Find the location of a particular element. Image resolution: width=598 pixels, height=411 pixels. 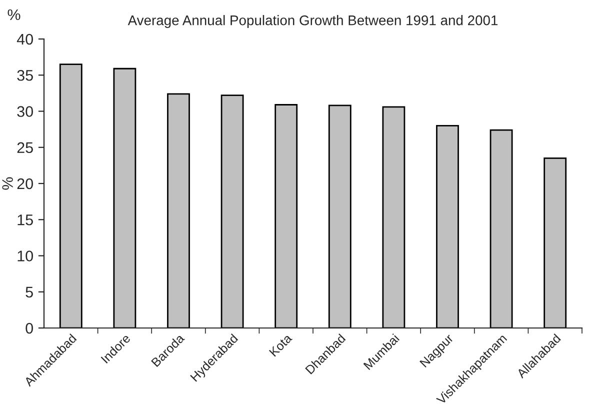

chart-title: Average Annual Population Growth Between 1991 and 2001 is located at coordinates (313, 21).